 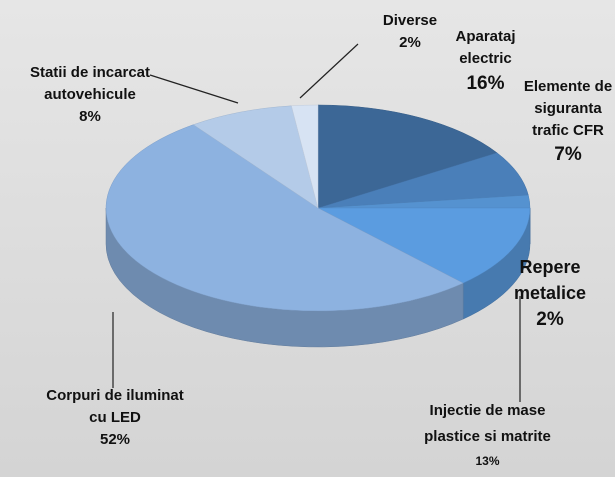 I want to click on slice-label: Corpuri de iluminat cu LED 52%, so click(x=115, y=417).